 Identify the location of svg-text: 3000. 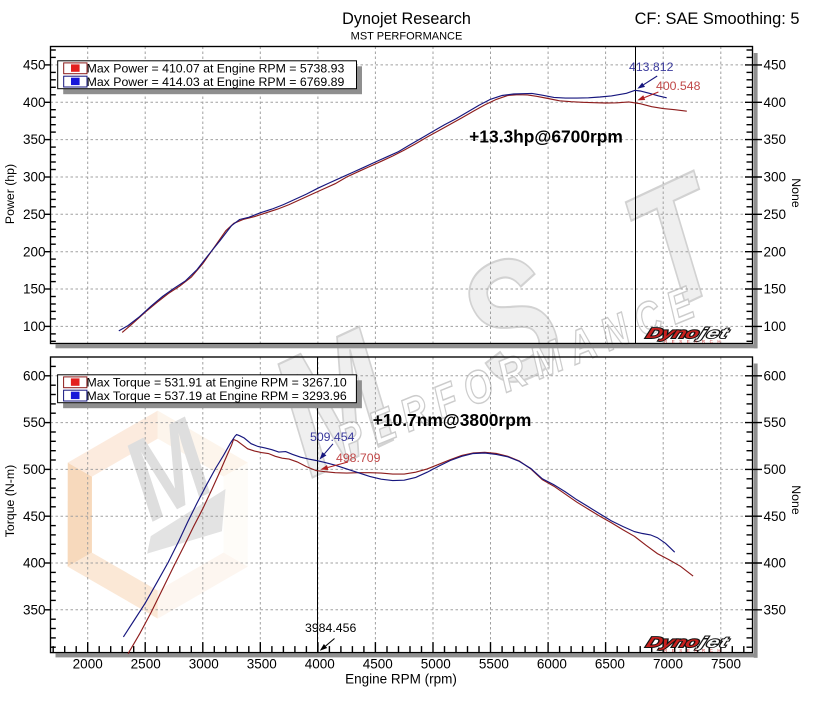
(204, 663).